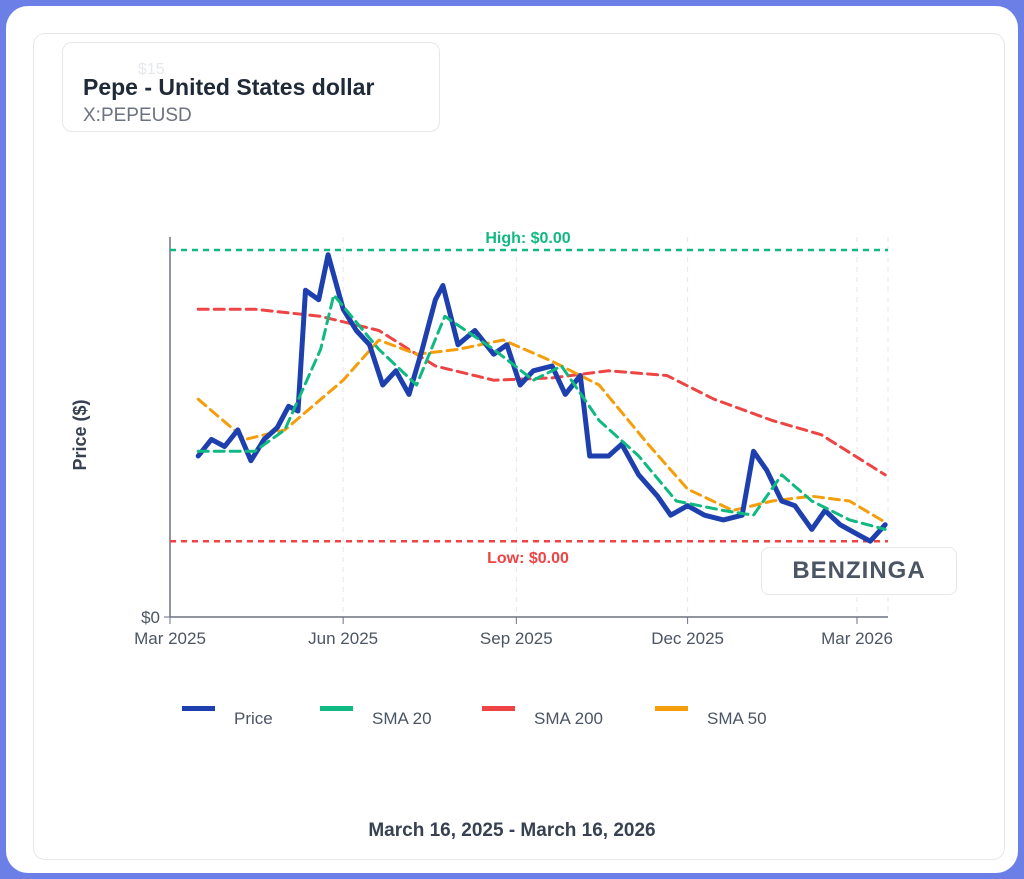 Image resolution: width=1024 pixels, height=879 pixels. What do you see at coordinates (229, 87) in the screenshot?
I see `chart-title: Pepe - United States dollar` at bounding box center [229, 87].